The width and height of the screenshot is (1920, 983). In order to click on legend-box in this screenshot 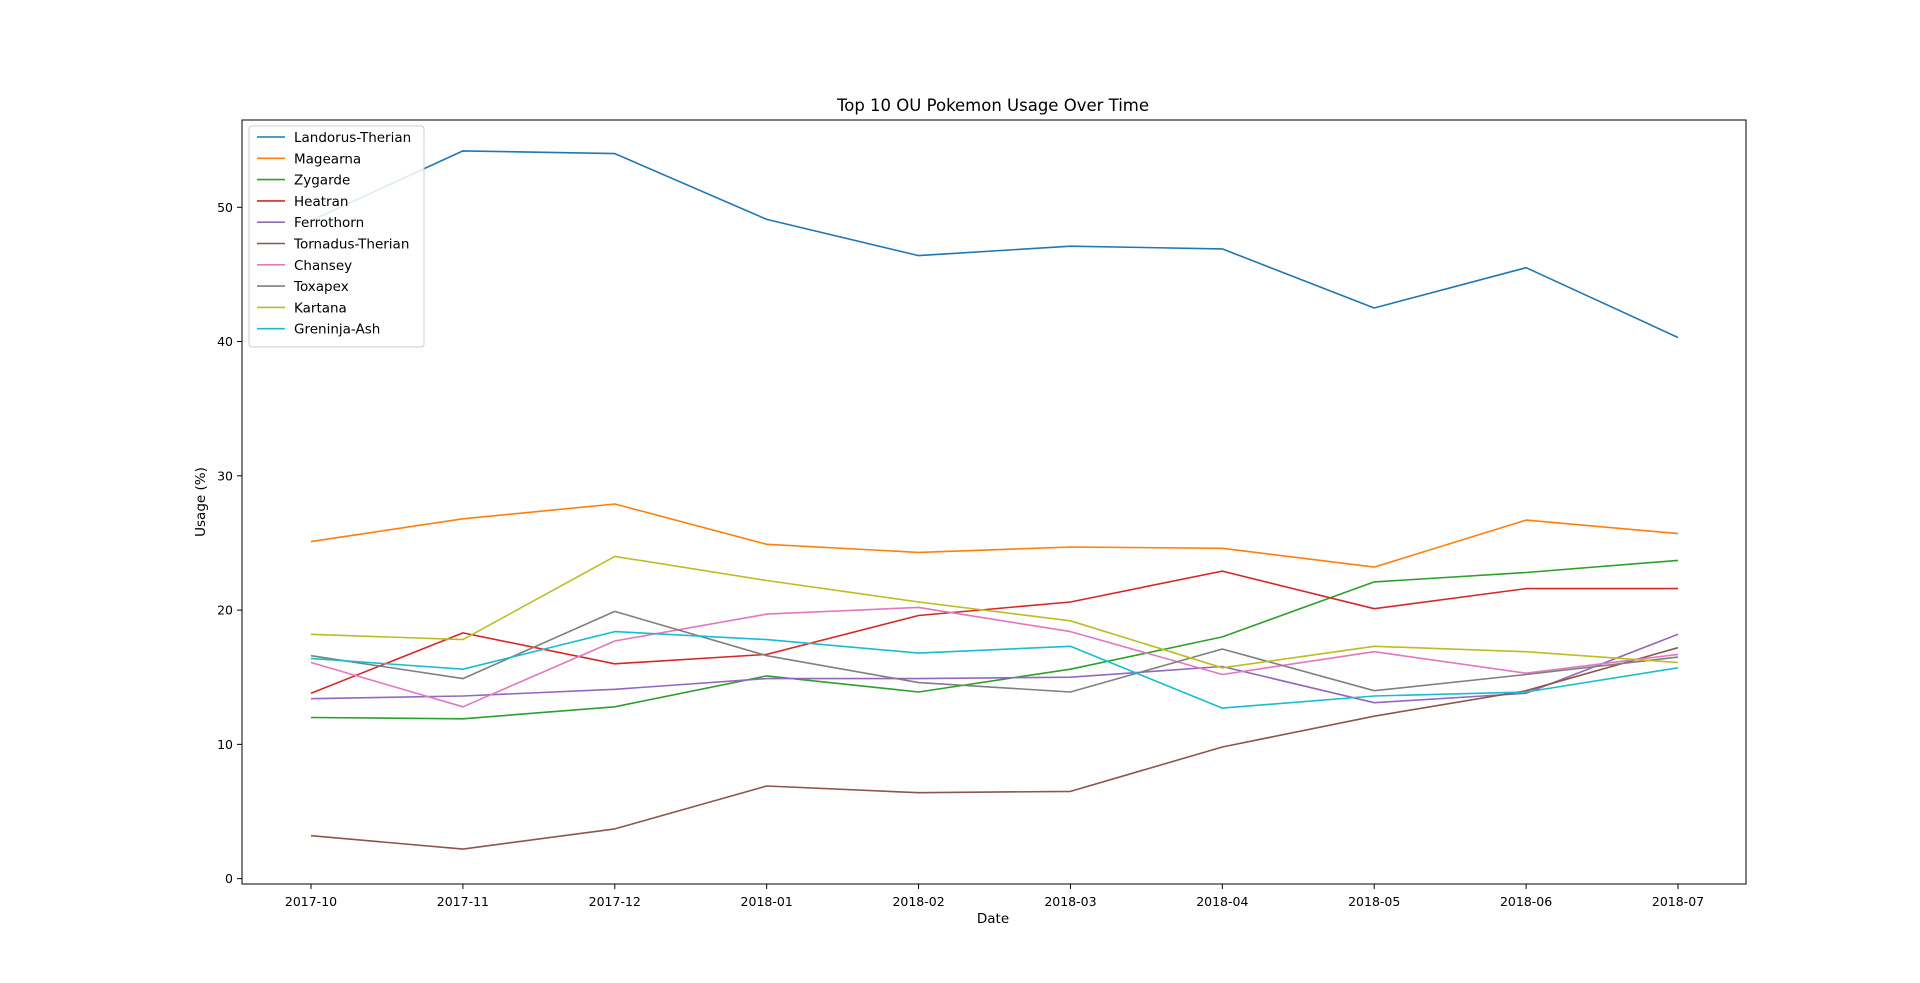, I will do `click(336, 236)`.